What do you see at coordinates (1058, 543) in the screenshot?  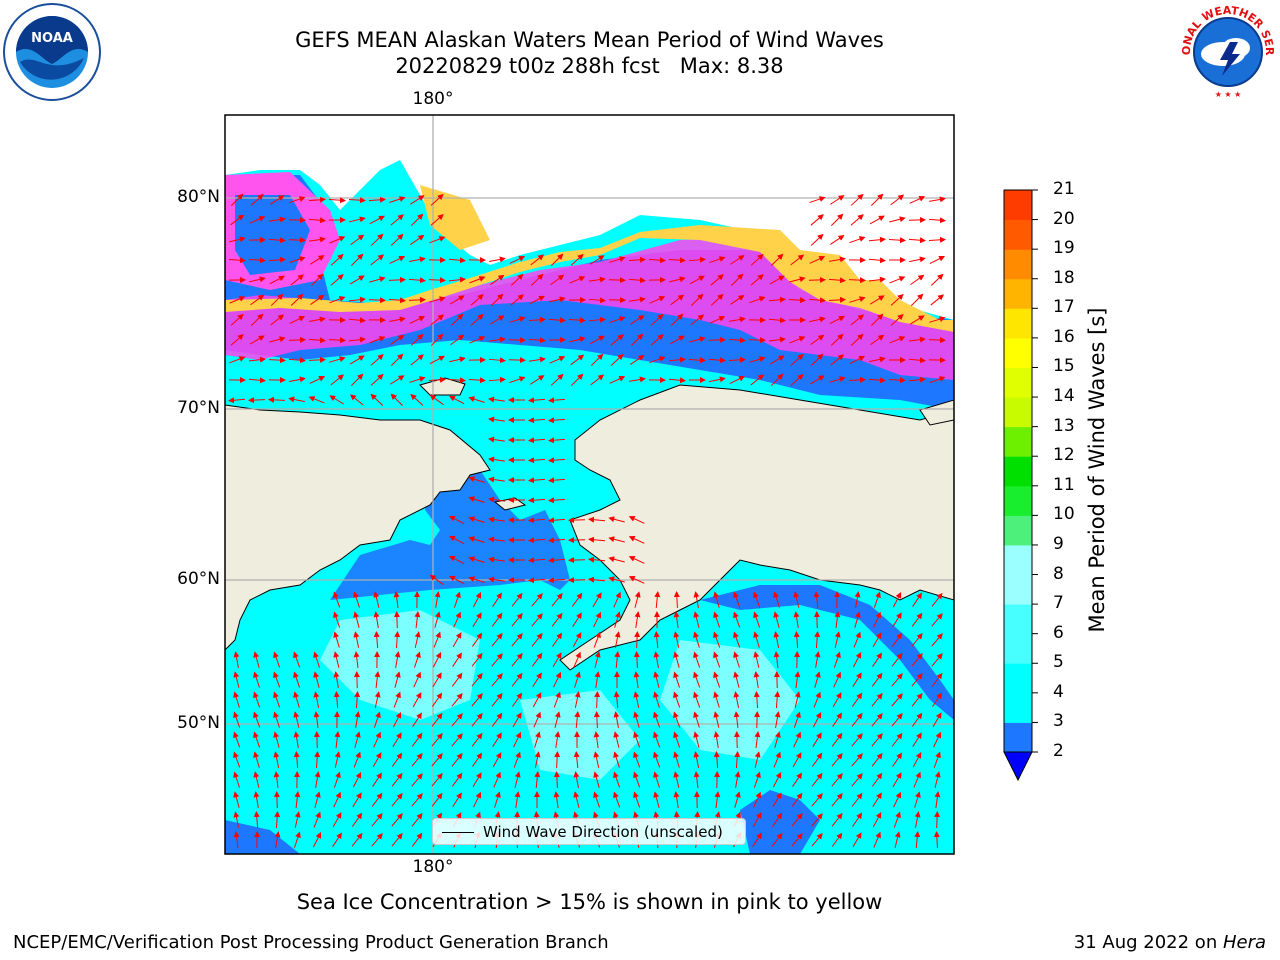 I see `colorbar-tick-label: 9` at bounding box center [1058, 543].